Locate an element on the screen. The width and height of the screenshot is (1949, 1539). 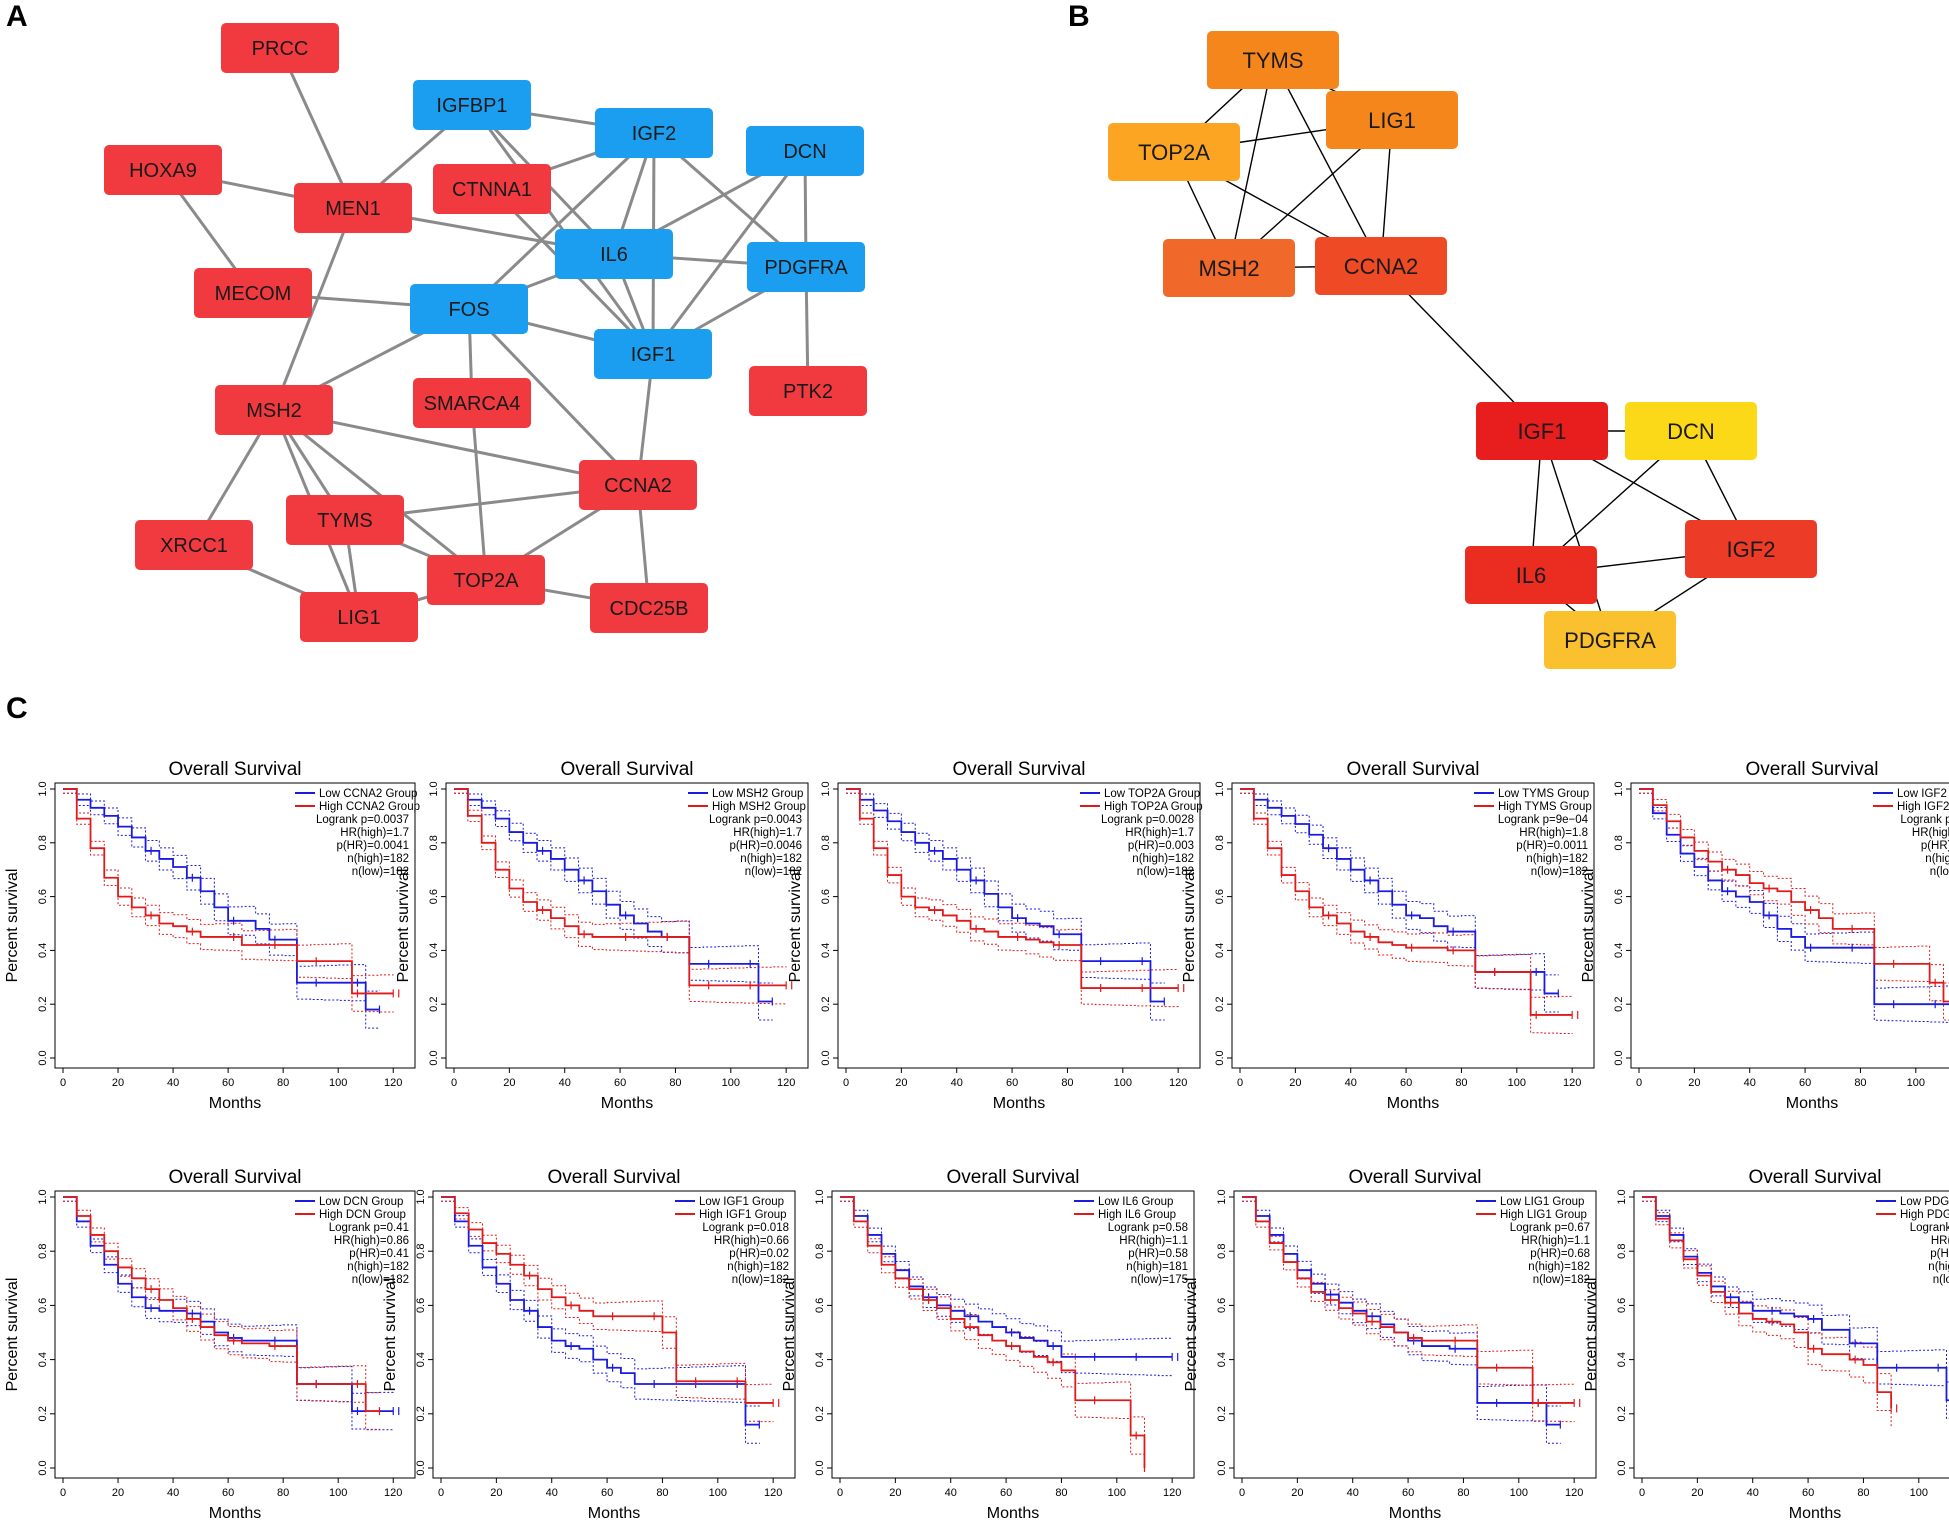
node-b-dcn: DCN is located at coordinates (1691, 431).